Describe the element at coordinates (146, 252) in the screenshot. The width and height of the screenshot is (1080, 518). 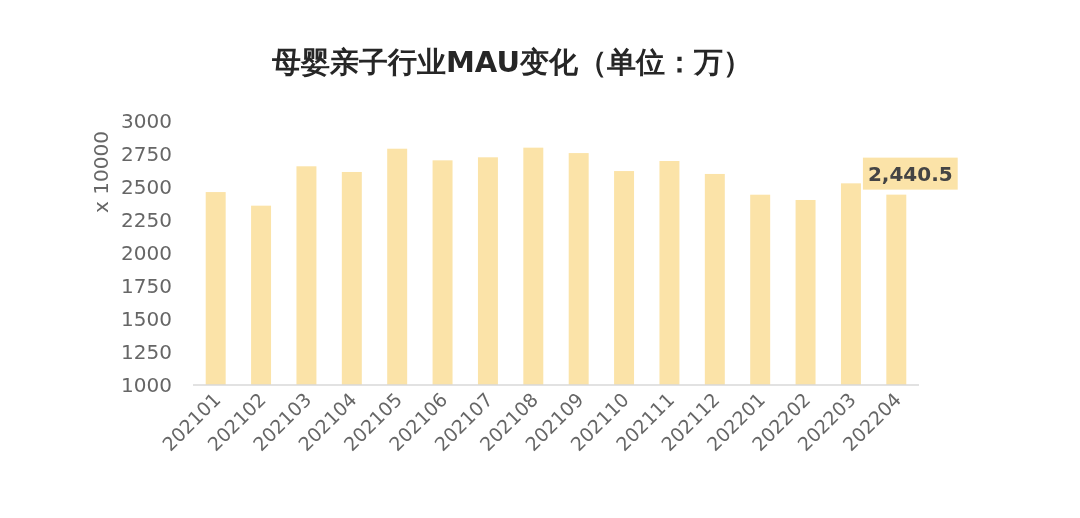
I see `y-tick-label: 2000` at that location.